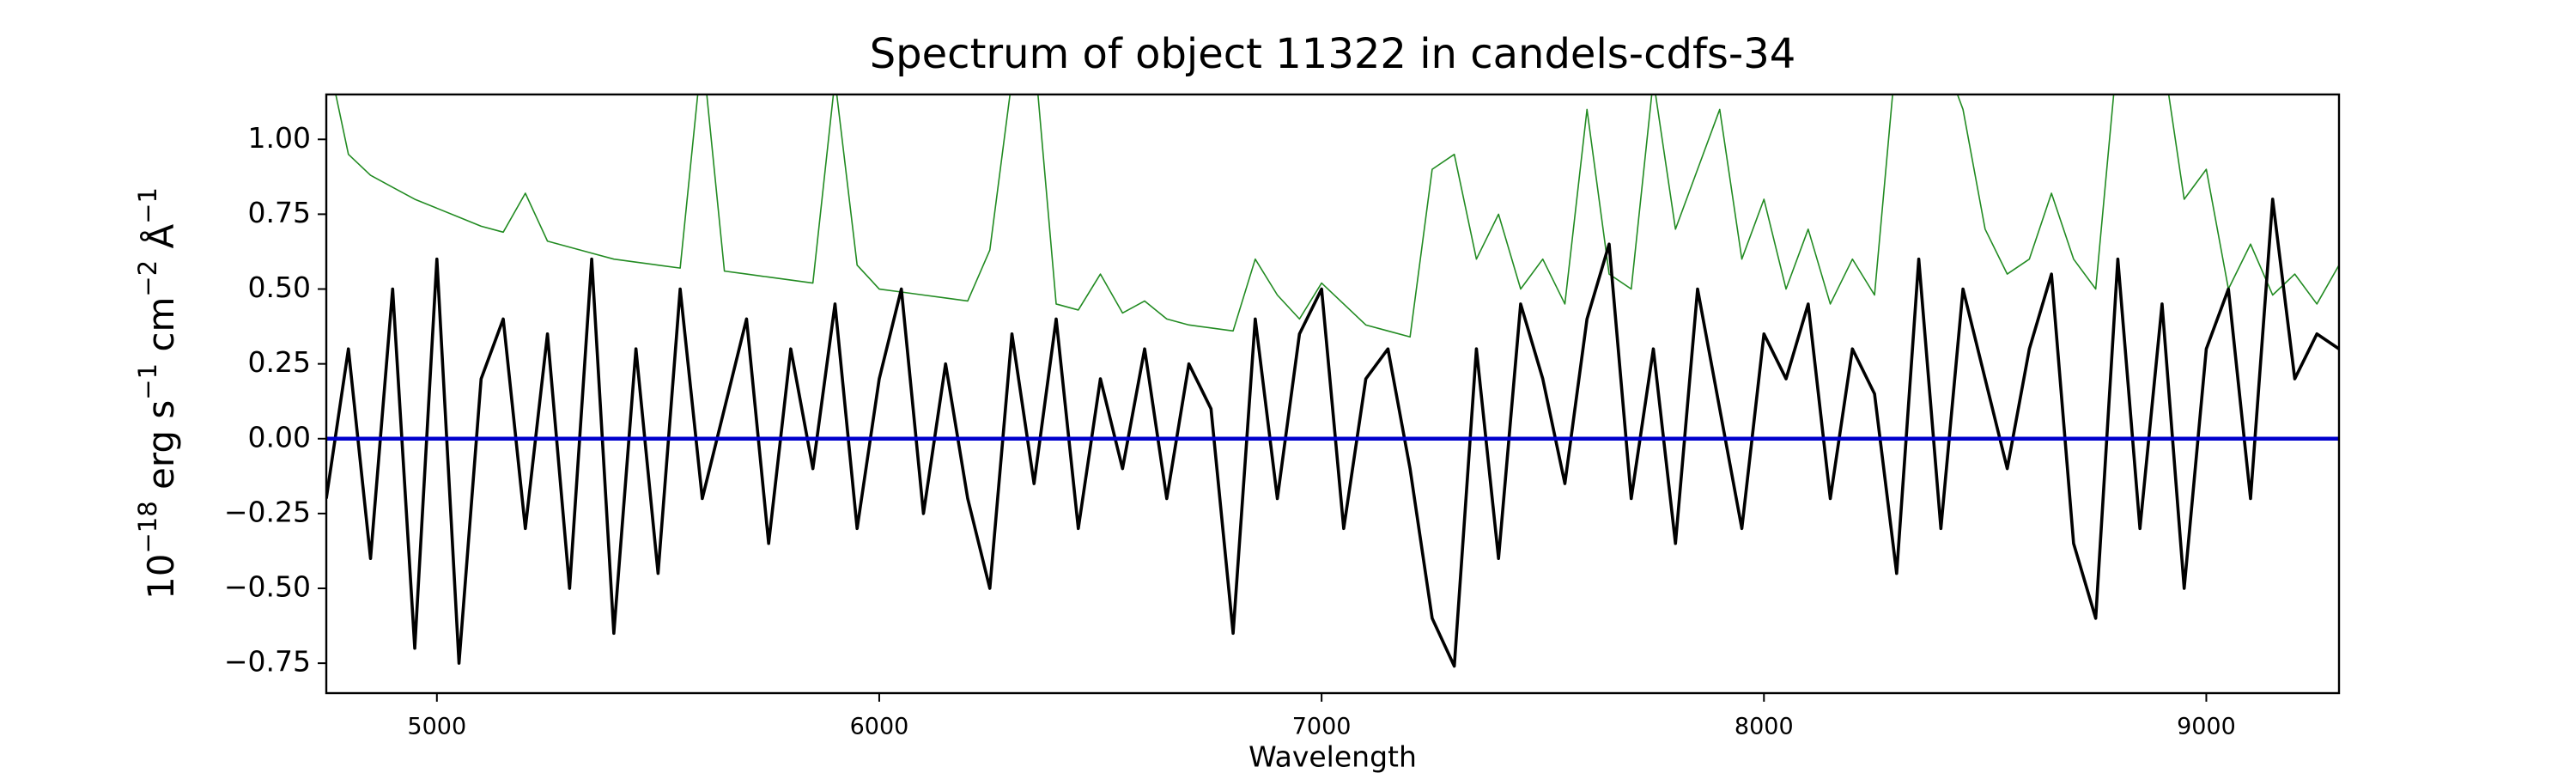 Image resolution: width=2576 pixels, height=773 pixels. Describe the element at coordinates (148, 278) in the screenshot. I see `y-label-superscript: −2` at that location.